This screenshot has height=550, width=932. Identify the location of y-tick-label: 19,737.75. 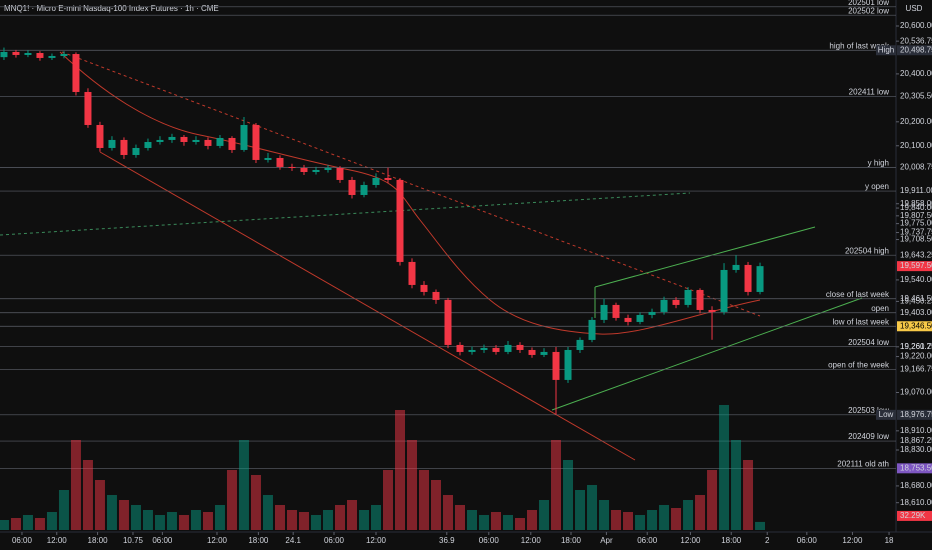
(916, 232).